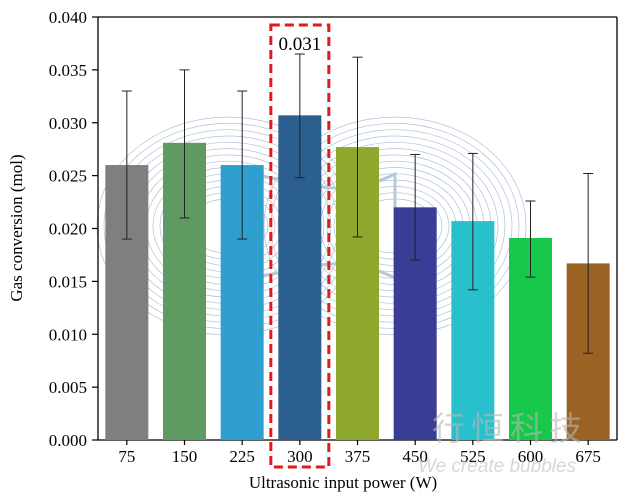 This screenshot has width=634, height=502. Describe the element at coordinates (343, 482) in the screenshot. I see `x-axis-title: Ultrasonic input power (W)` at that location.